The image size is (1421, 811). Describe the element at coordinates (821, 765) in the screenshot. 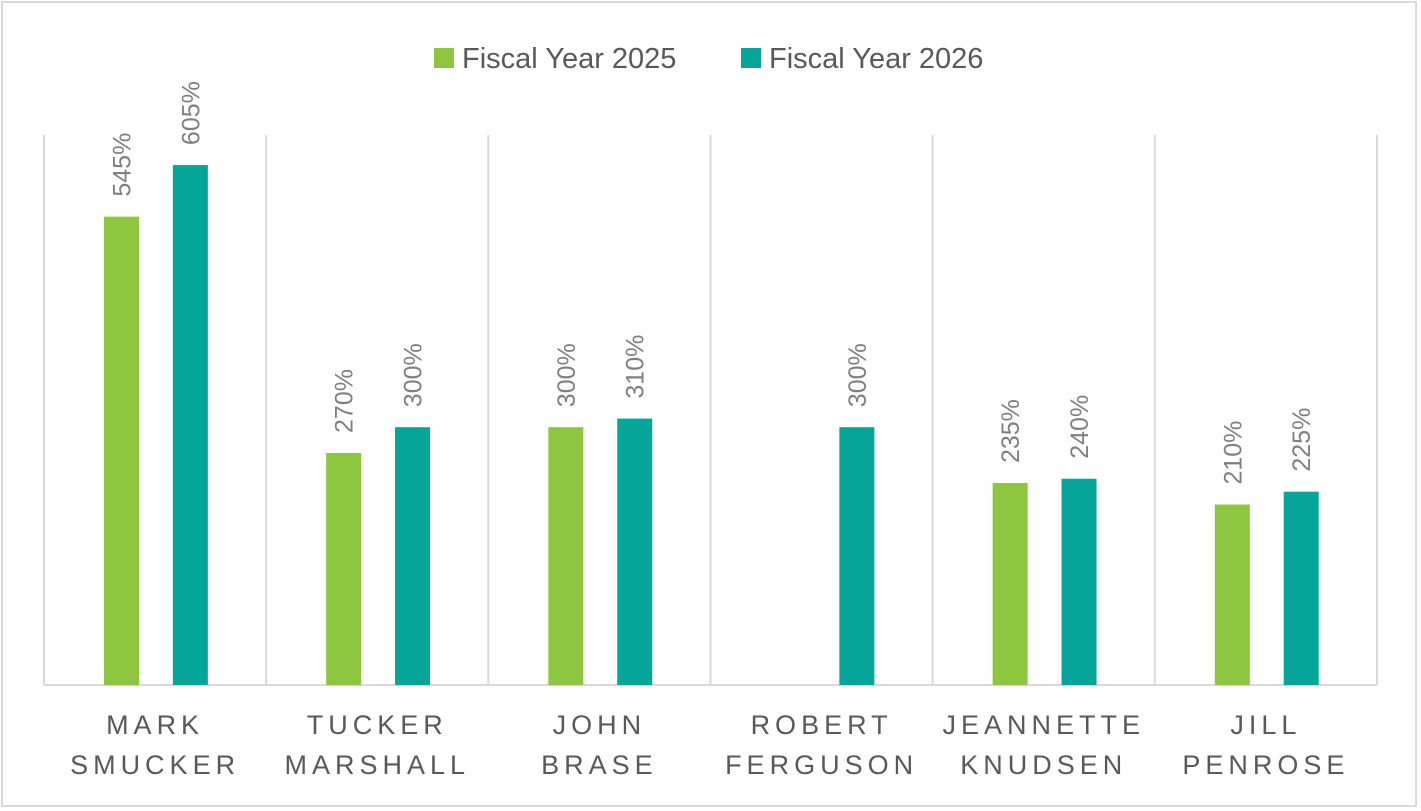

I see `category-label-4-line-2: FERGUSON` at that location.